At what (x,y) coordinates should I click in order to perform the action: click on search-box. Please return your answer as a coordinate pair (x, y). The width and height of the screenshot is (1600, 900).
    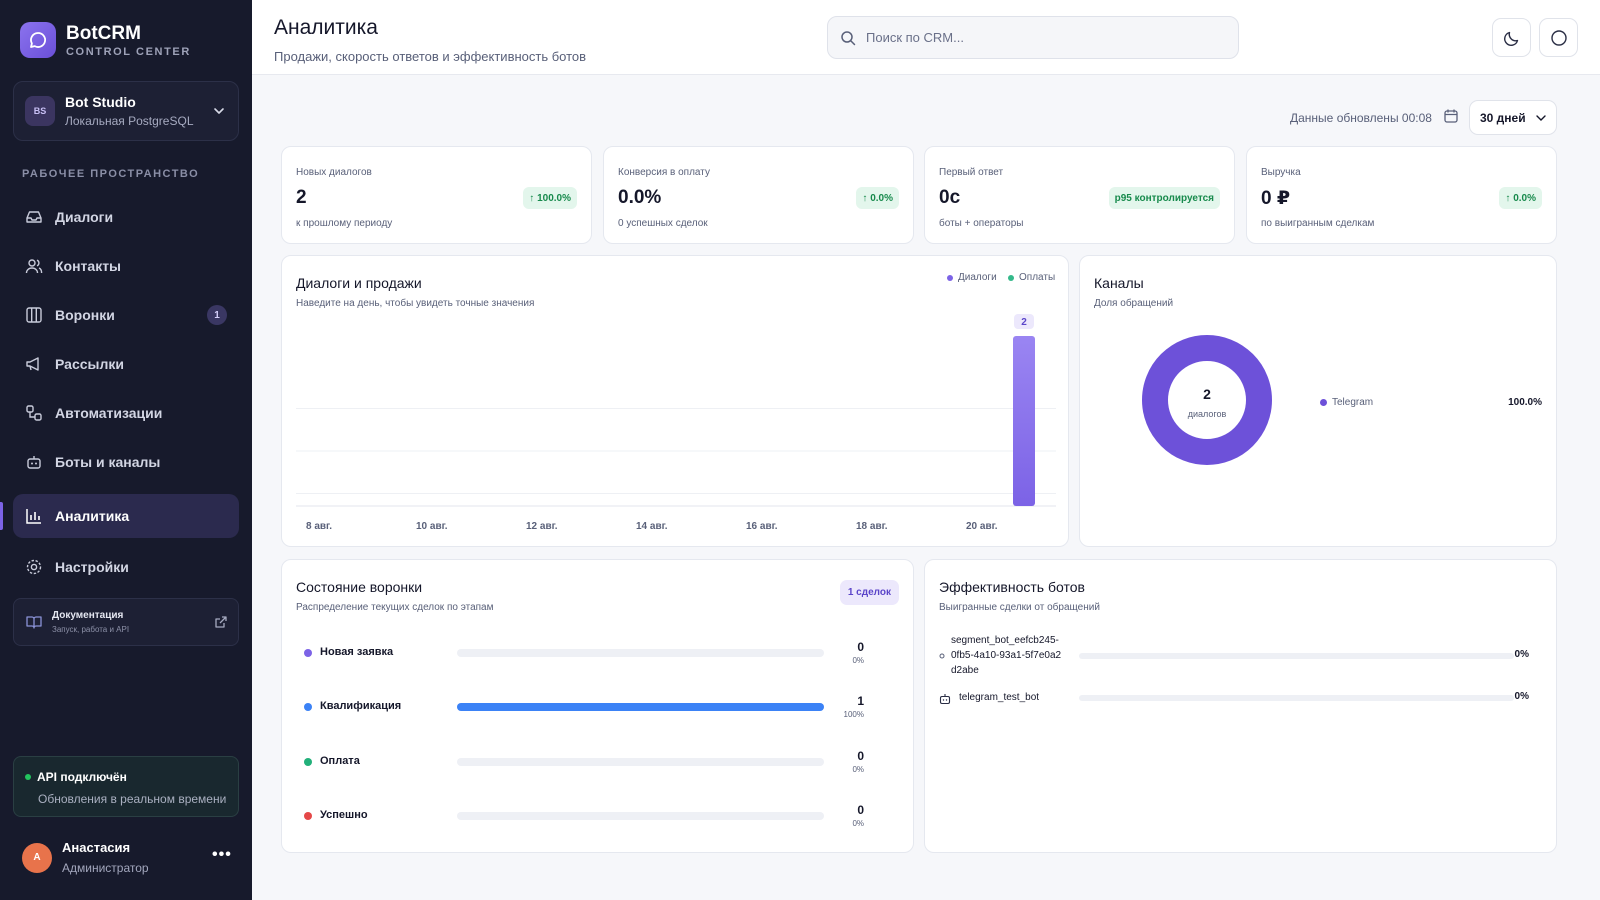
    Looking at the image, I should click on (1033, 37).